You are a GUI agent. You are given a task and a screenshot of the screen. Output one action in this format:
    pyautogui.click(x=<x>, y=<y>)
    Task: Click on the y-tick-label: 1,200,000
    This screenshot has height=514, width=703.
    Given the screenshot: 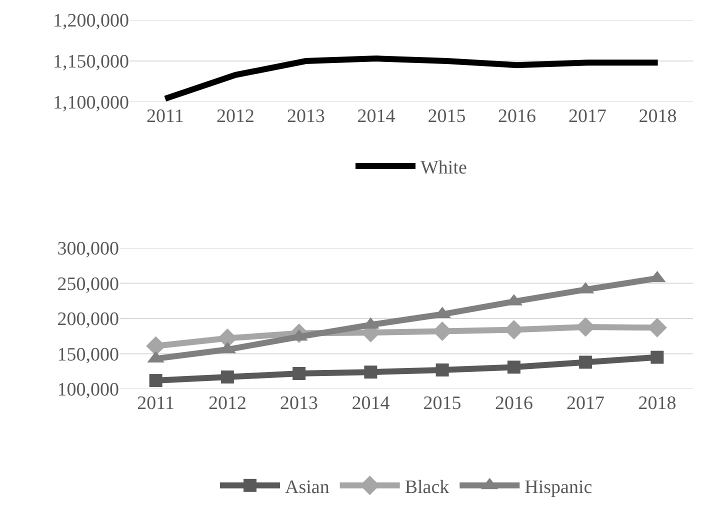 What is the action you would take?
    pyautogui.click(x=91, y=21)
    